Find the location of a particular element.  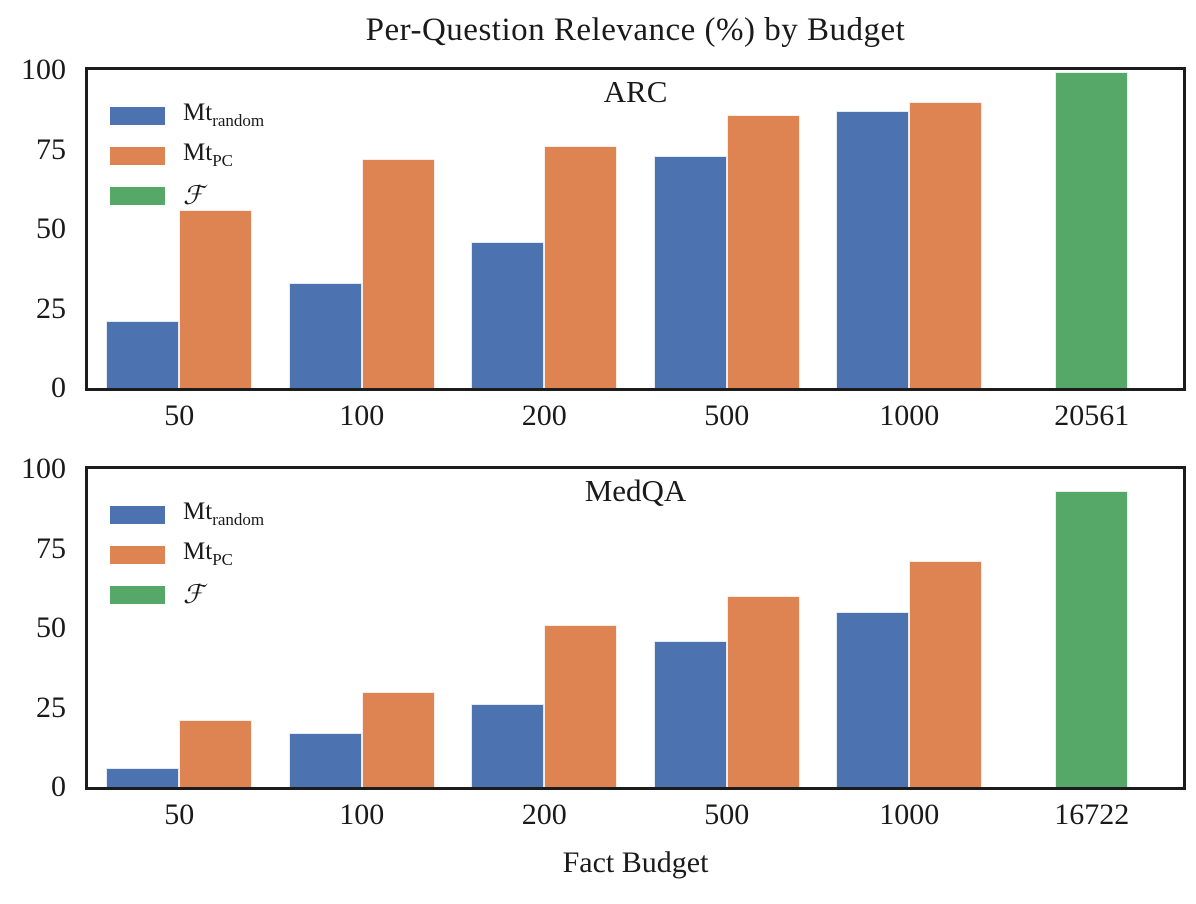

subplot-title: ARC is located at coordinates (635, 91).